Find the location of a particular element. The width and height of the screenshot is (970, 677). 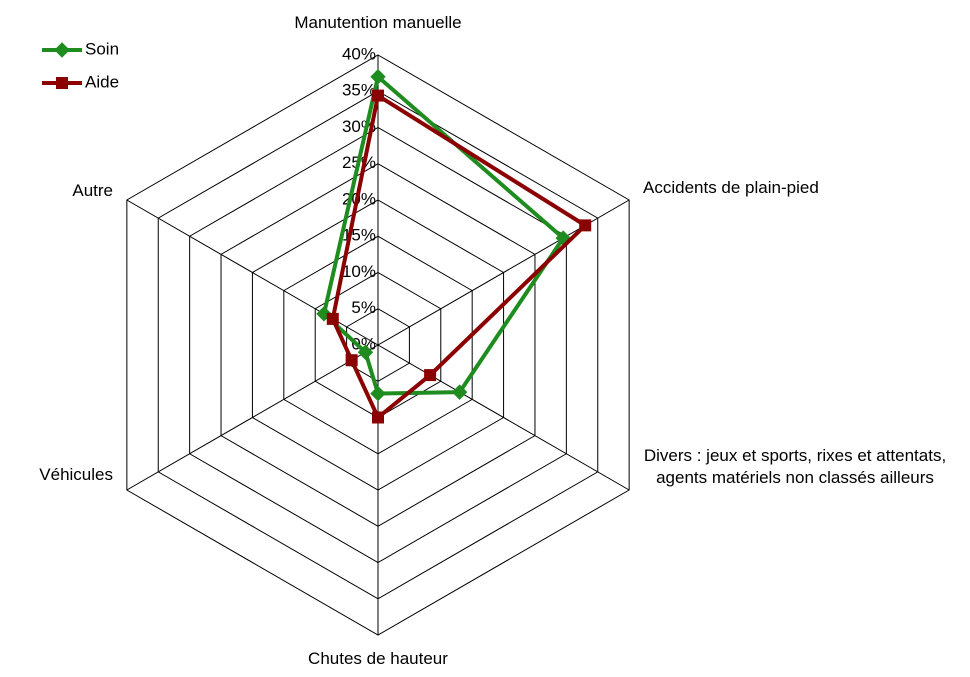

category-label: Autre is located at coordinates (92, 190).